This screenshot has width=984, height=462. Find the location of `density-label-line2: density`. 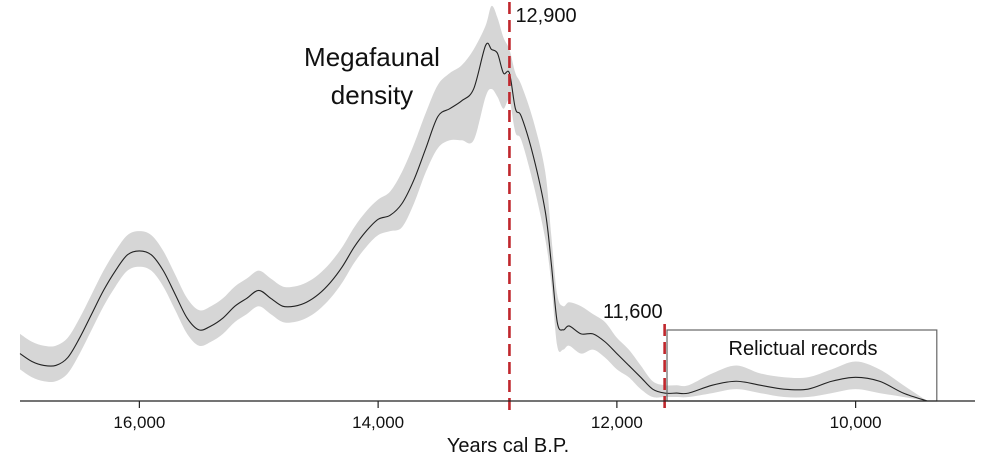

density-label-line2: density is located at coordinates (372, 95).